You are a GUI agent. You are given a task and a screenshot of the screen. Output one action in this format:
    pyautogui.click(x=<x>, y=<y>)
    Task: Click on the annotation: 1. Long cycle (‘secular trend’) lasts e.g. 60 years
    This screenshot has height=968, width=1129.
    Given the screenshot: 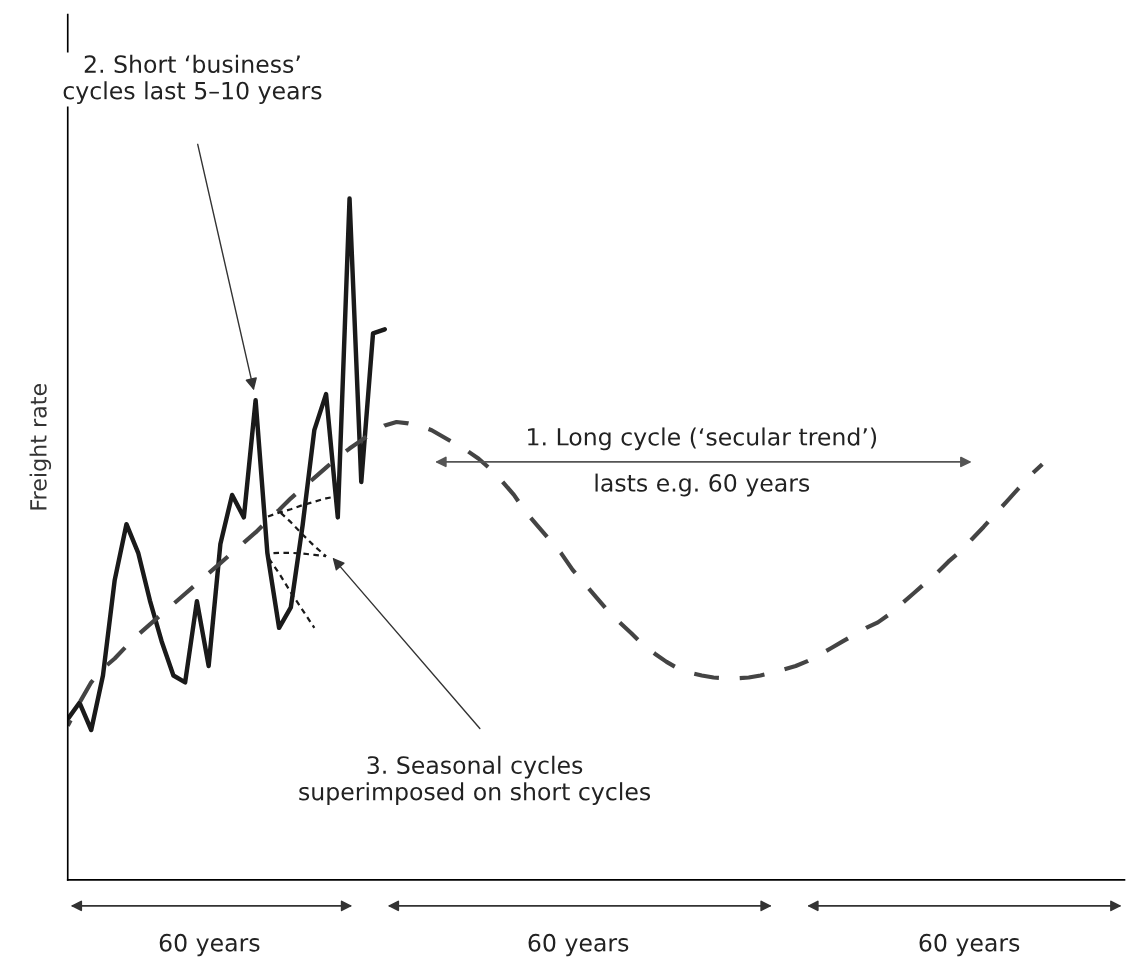 What is the action you would take?
    pyautogui.click(x=702, y=462)
    